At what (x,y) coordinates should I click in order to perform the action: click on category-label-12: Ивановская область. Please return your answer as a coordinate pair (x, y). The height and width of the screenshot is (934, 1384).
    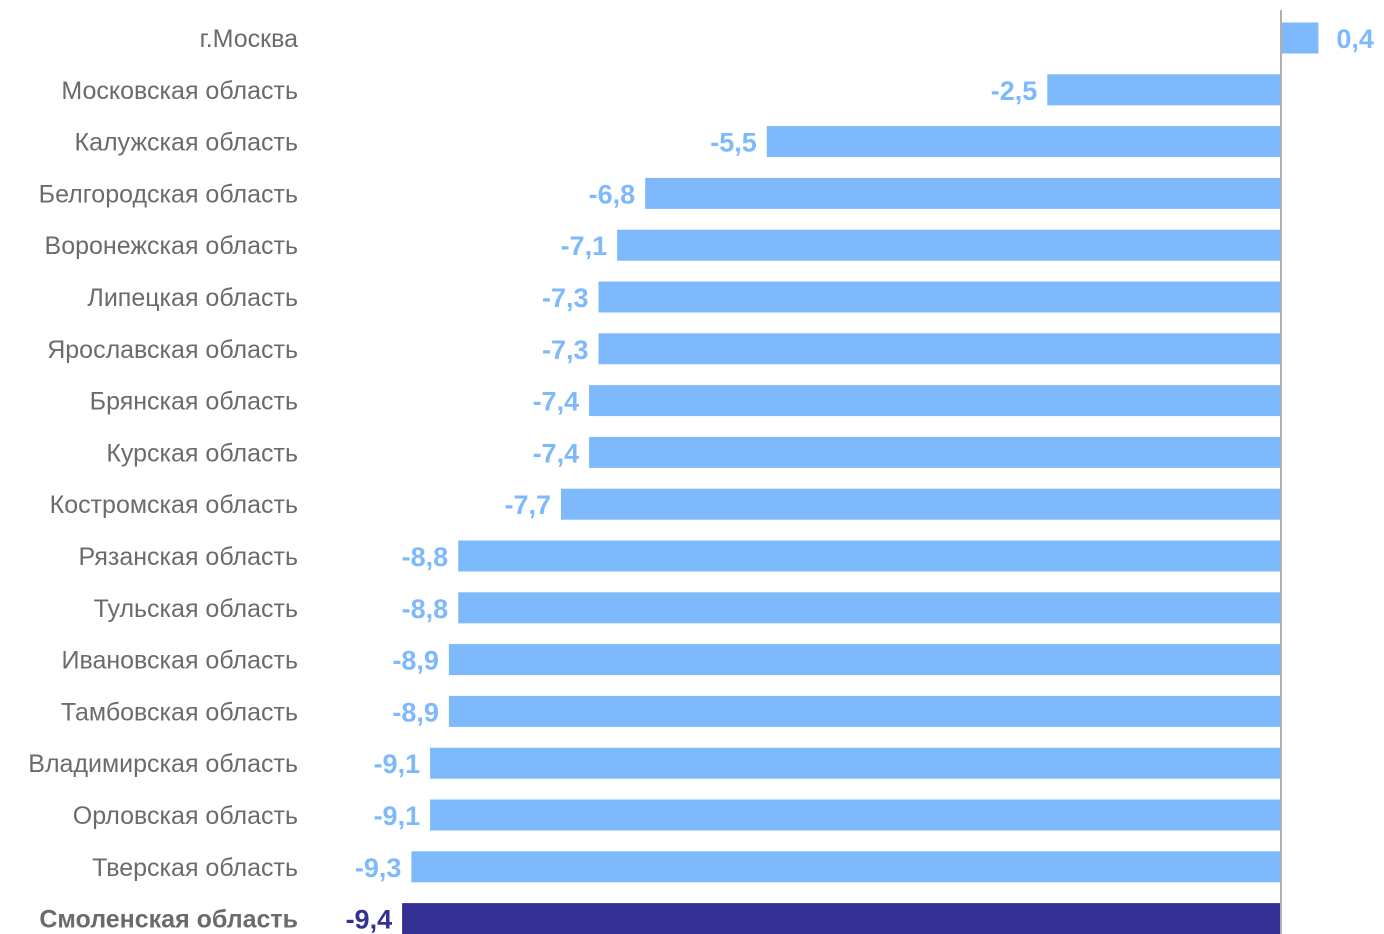
    Looking at the image, I should click on (179, 661).